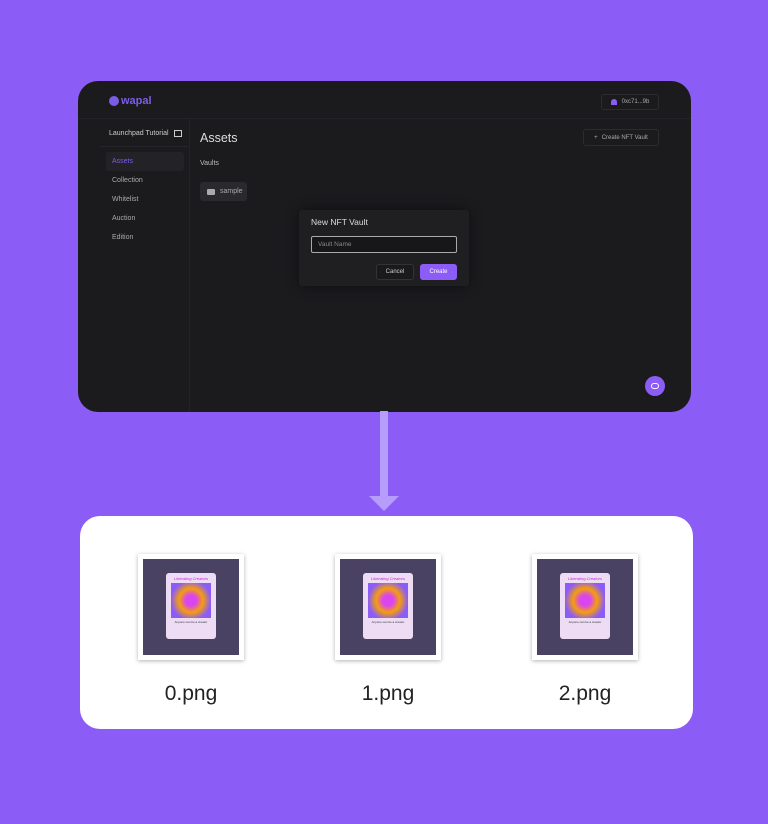 This screenshot has height=824, width=768. What do you see at coordinates (145, 161) in the screenshot?
I see `sidebar-item-assets: Assets` at bounding box center [145, 161].